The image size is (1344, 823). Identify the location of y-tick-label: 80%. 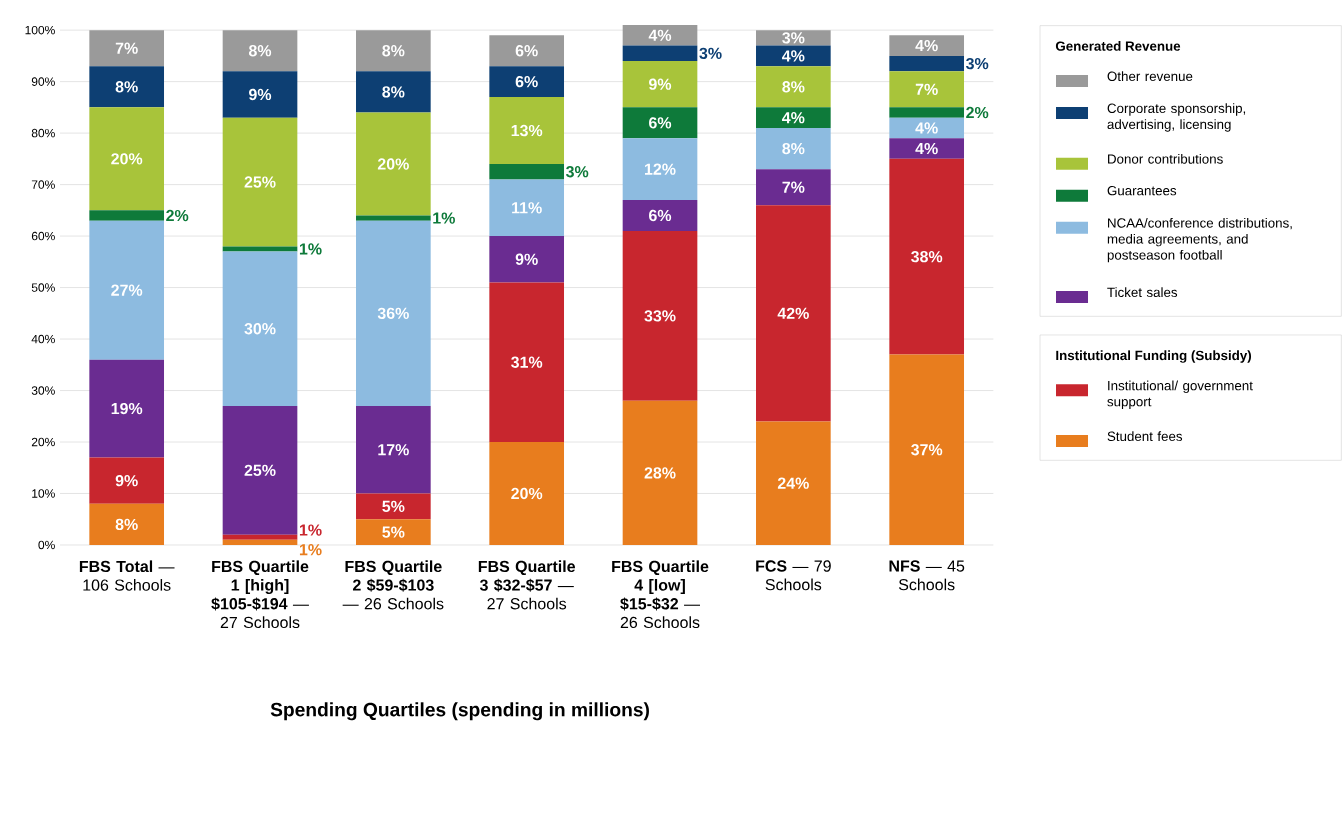
(43, 133).